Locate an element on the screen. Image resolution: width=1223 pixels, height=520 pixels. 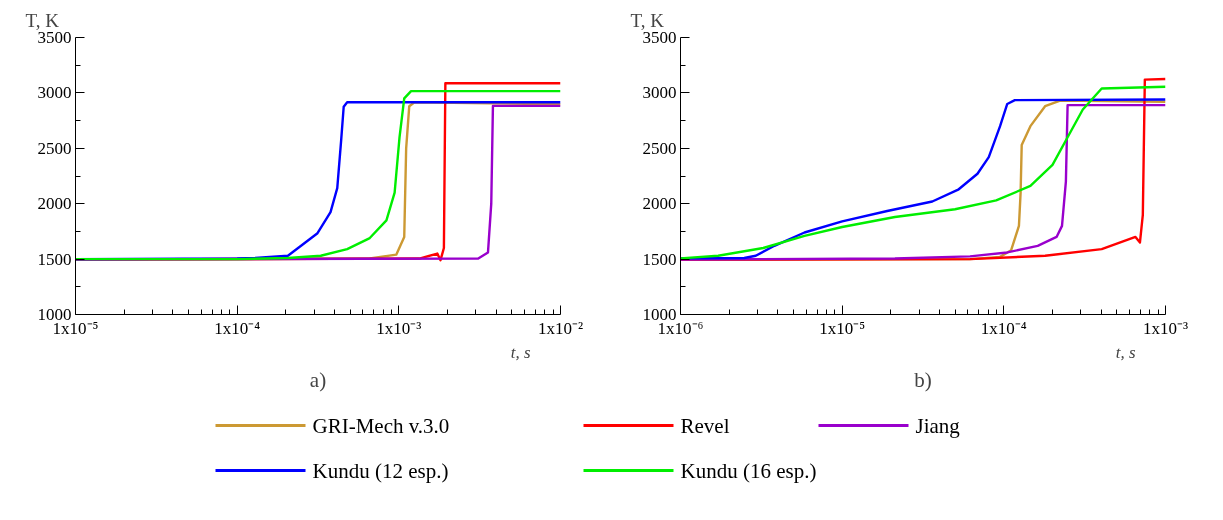
legend-label: Kundu (16 esp.) is located at coordinates (748, 470).